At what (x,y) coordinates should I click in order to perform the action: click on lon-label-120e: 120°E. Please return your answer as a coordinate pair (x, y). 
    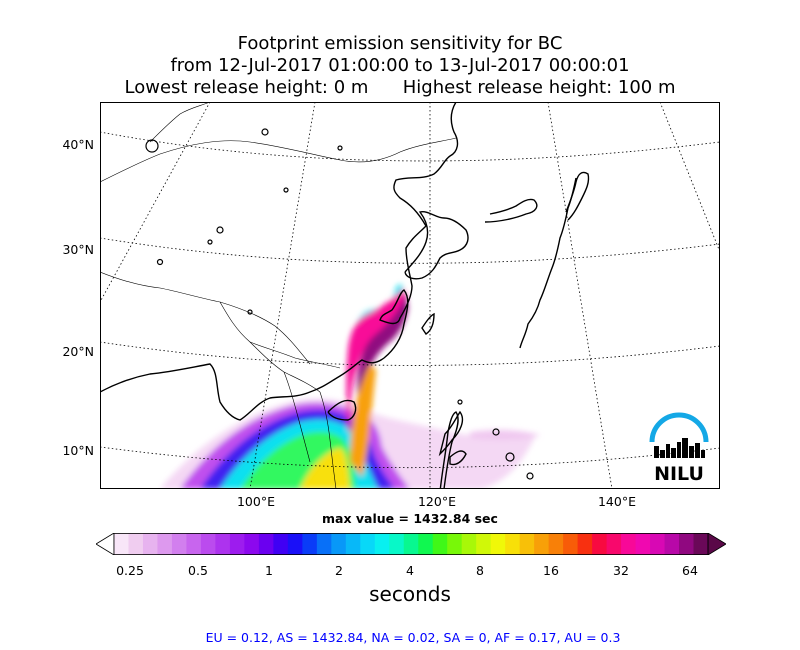
    Looking at the image, I should click on (436, 501).